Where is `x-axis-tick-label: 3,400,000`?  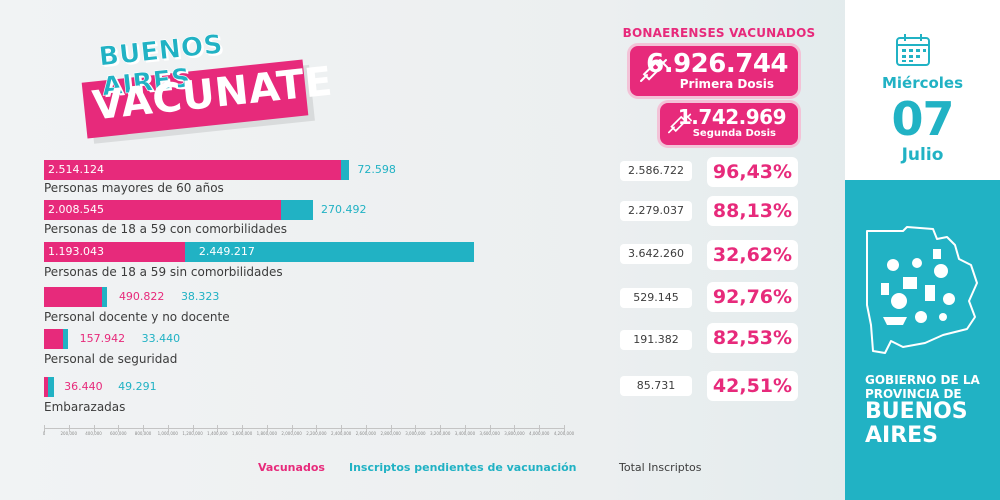
x-axis-tick-label: 3,400,000 is located at coordinates (465, 433).